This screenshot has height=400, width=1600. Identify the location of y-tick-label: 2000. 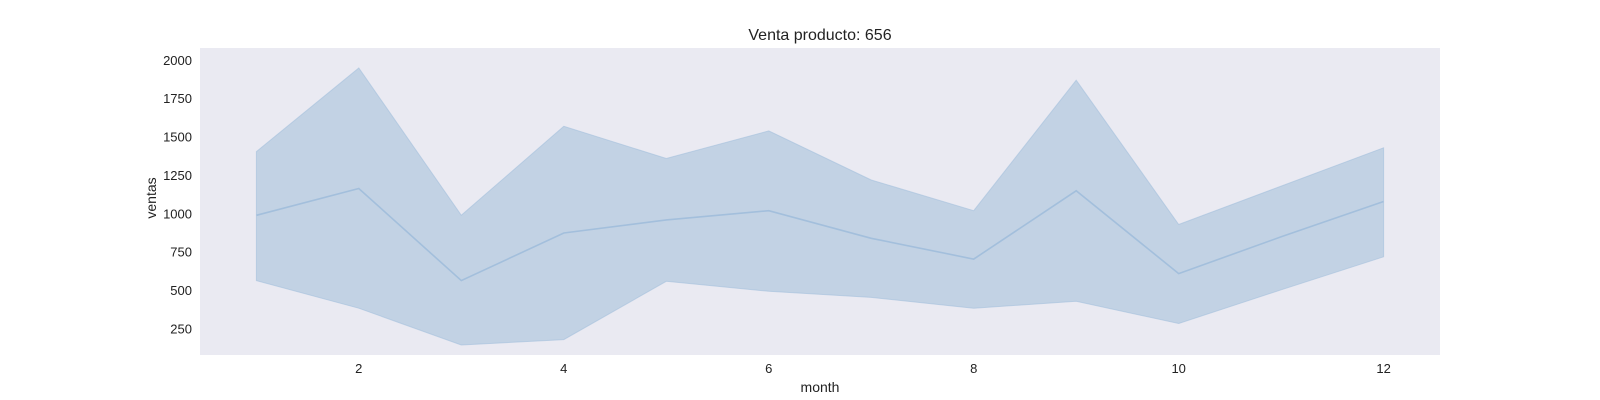
(177, 60).